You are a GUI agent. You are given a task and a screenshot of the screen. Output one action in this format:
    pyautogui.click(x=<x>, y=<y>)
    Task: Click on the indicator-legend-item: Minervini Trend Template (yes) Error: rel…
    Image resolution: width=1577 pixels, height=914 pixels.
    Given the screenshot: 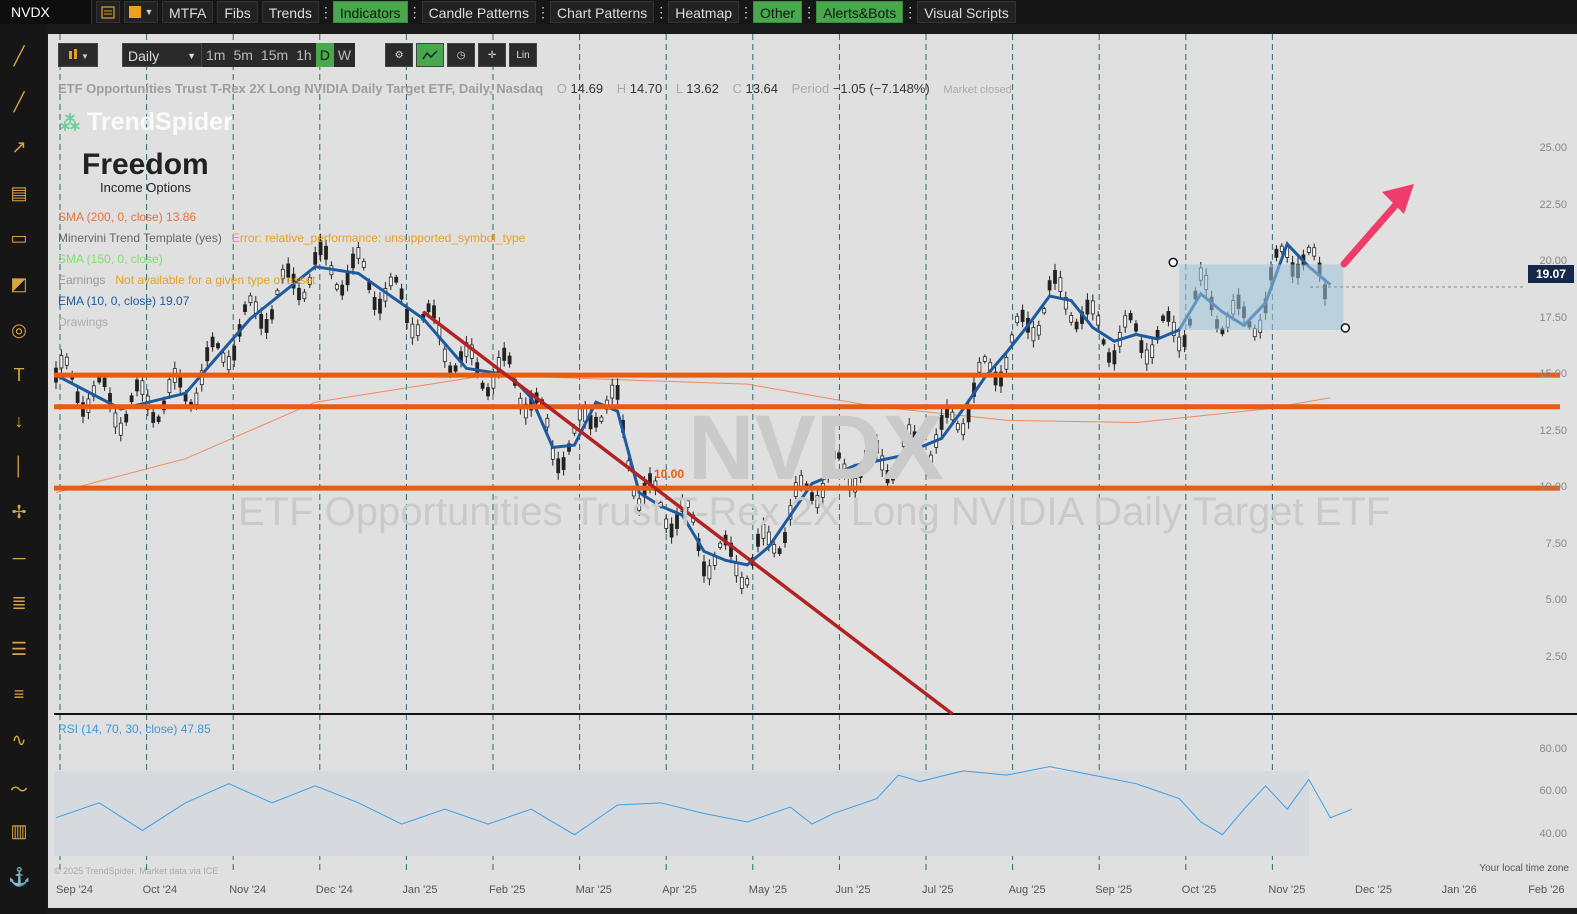 What is the action you would take?
    pyautogui.click(x=291, y=238)
    